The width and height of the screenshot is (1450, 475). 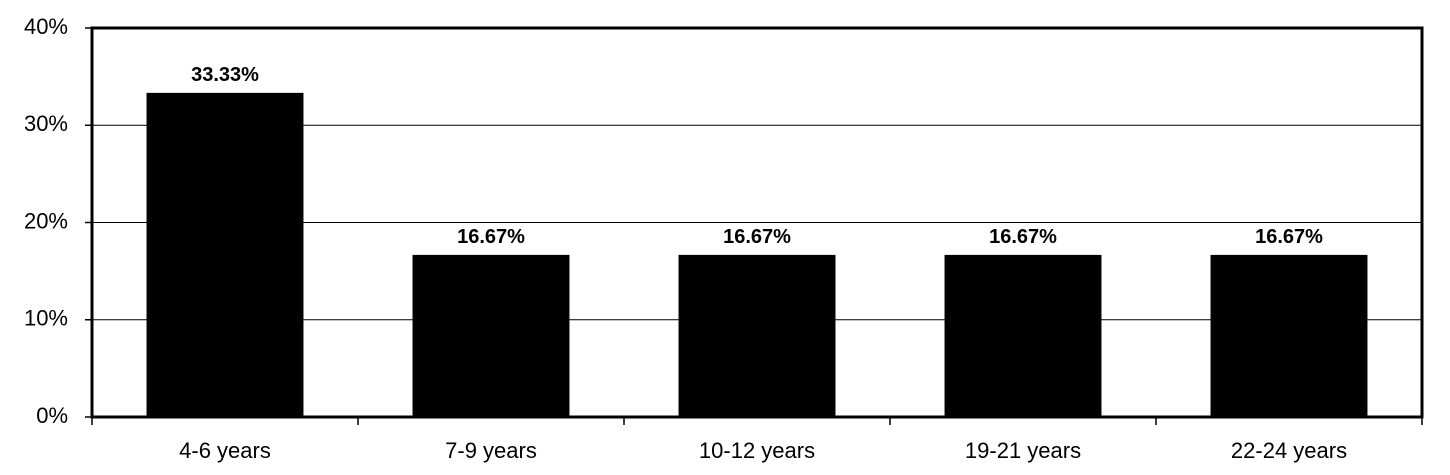 What do you see at coordinates (757, 450) in the screenshot?
I see `x-tick-label: 10-12 years` at bounding box center [757, 450].